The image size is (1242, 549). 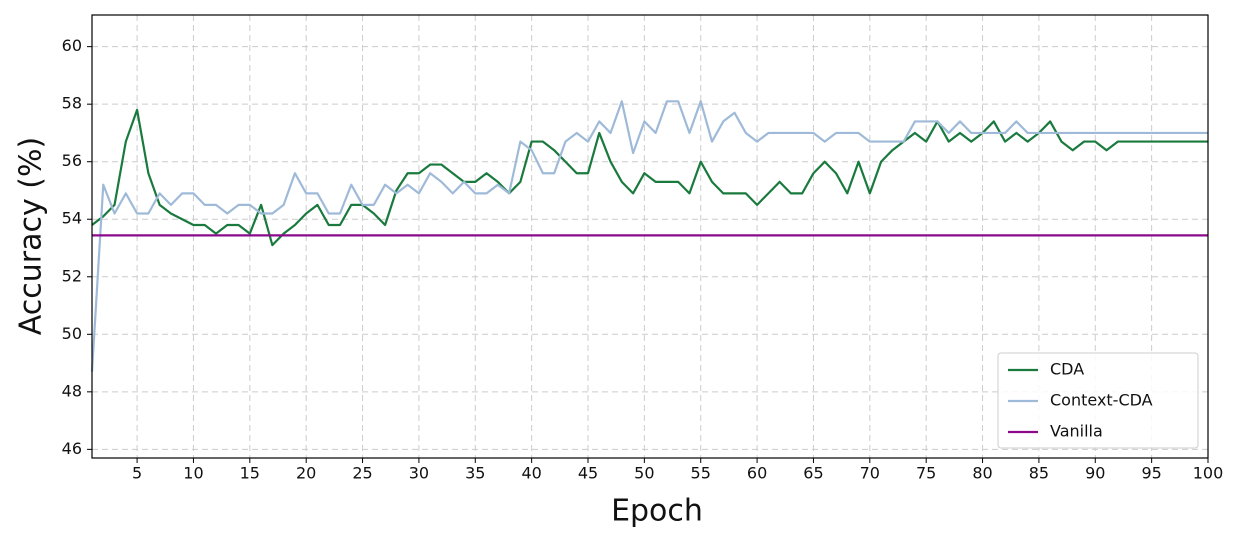 I want to click on y-tick-label: 54, so click(x=72, y=218).